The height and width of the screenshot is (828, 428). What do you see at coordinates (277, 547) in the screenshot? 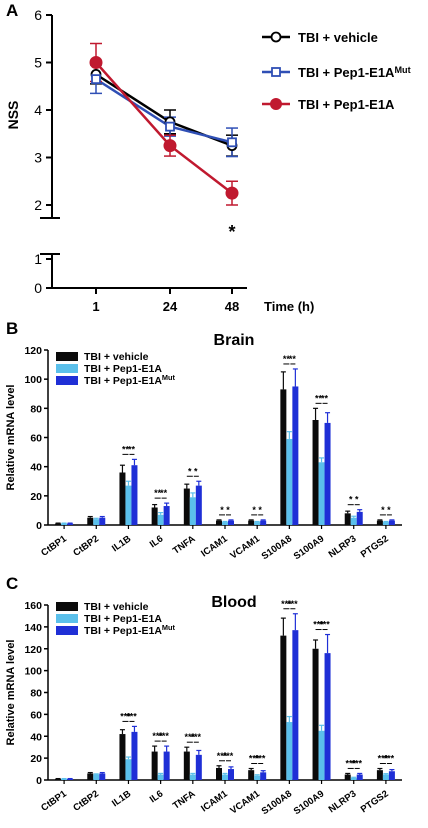
I see `pb-xtick-label: S100A8` at bounding box center [277, 547].